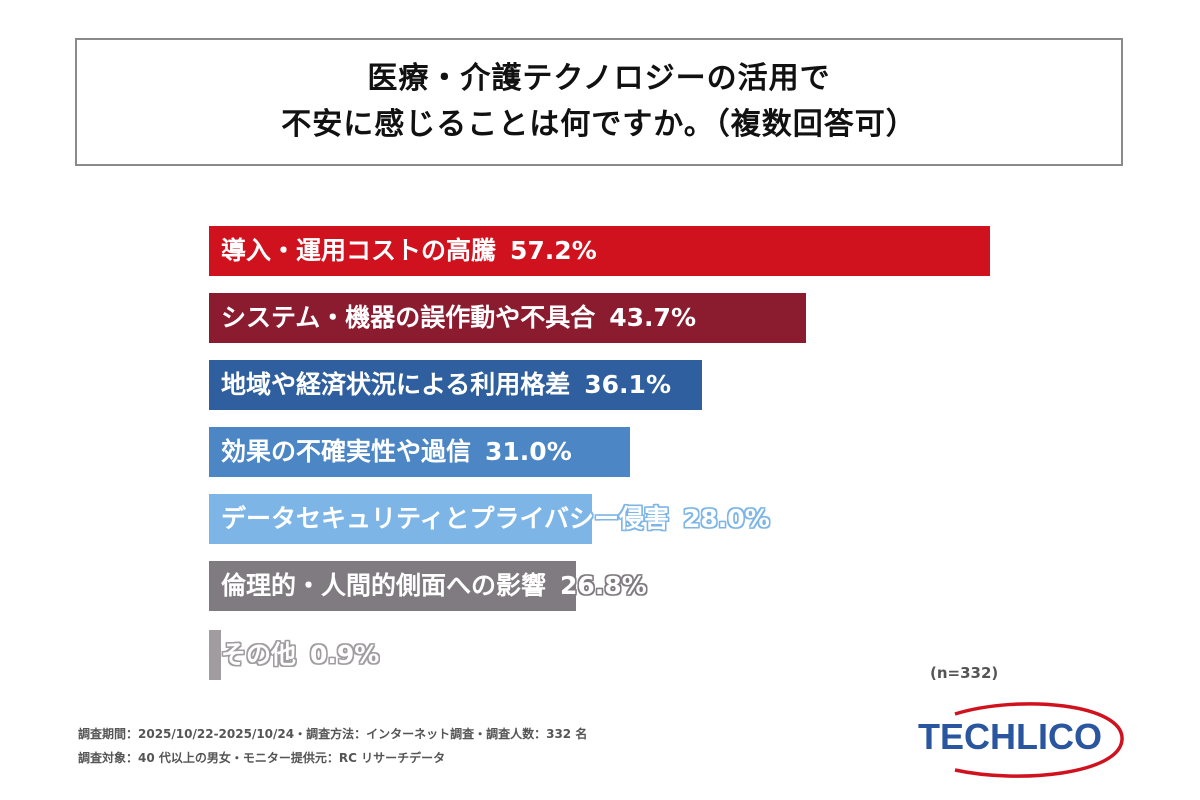  I want to click on bar-label: 地域や経済状況による利用格差 36.1%, so click(446, 385).